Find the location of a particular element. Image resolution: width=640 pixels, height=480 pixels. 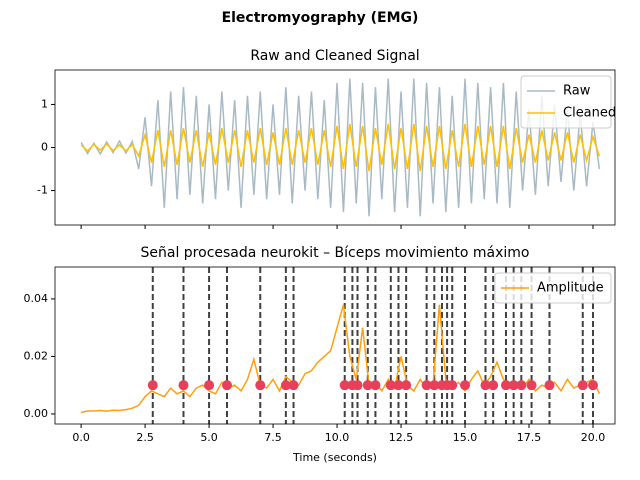

figure-title: Electromyography (EMG) is located at coordinates (320, 18).